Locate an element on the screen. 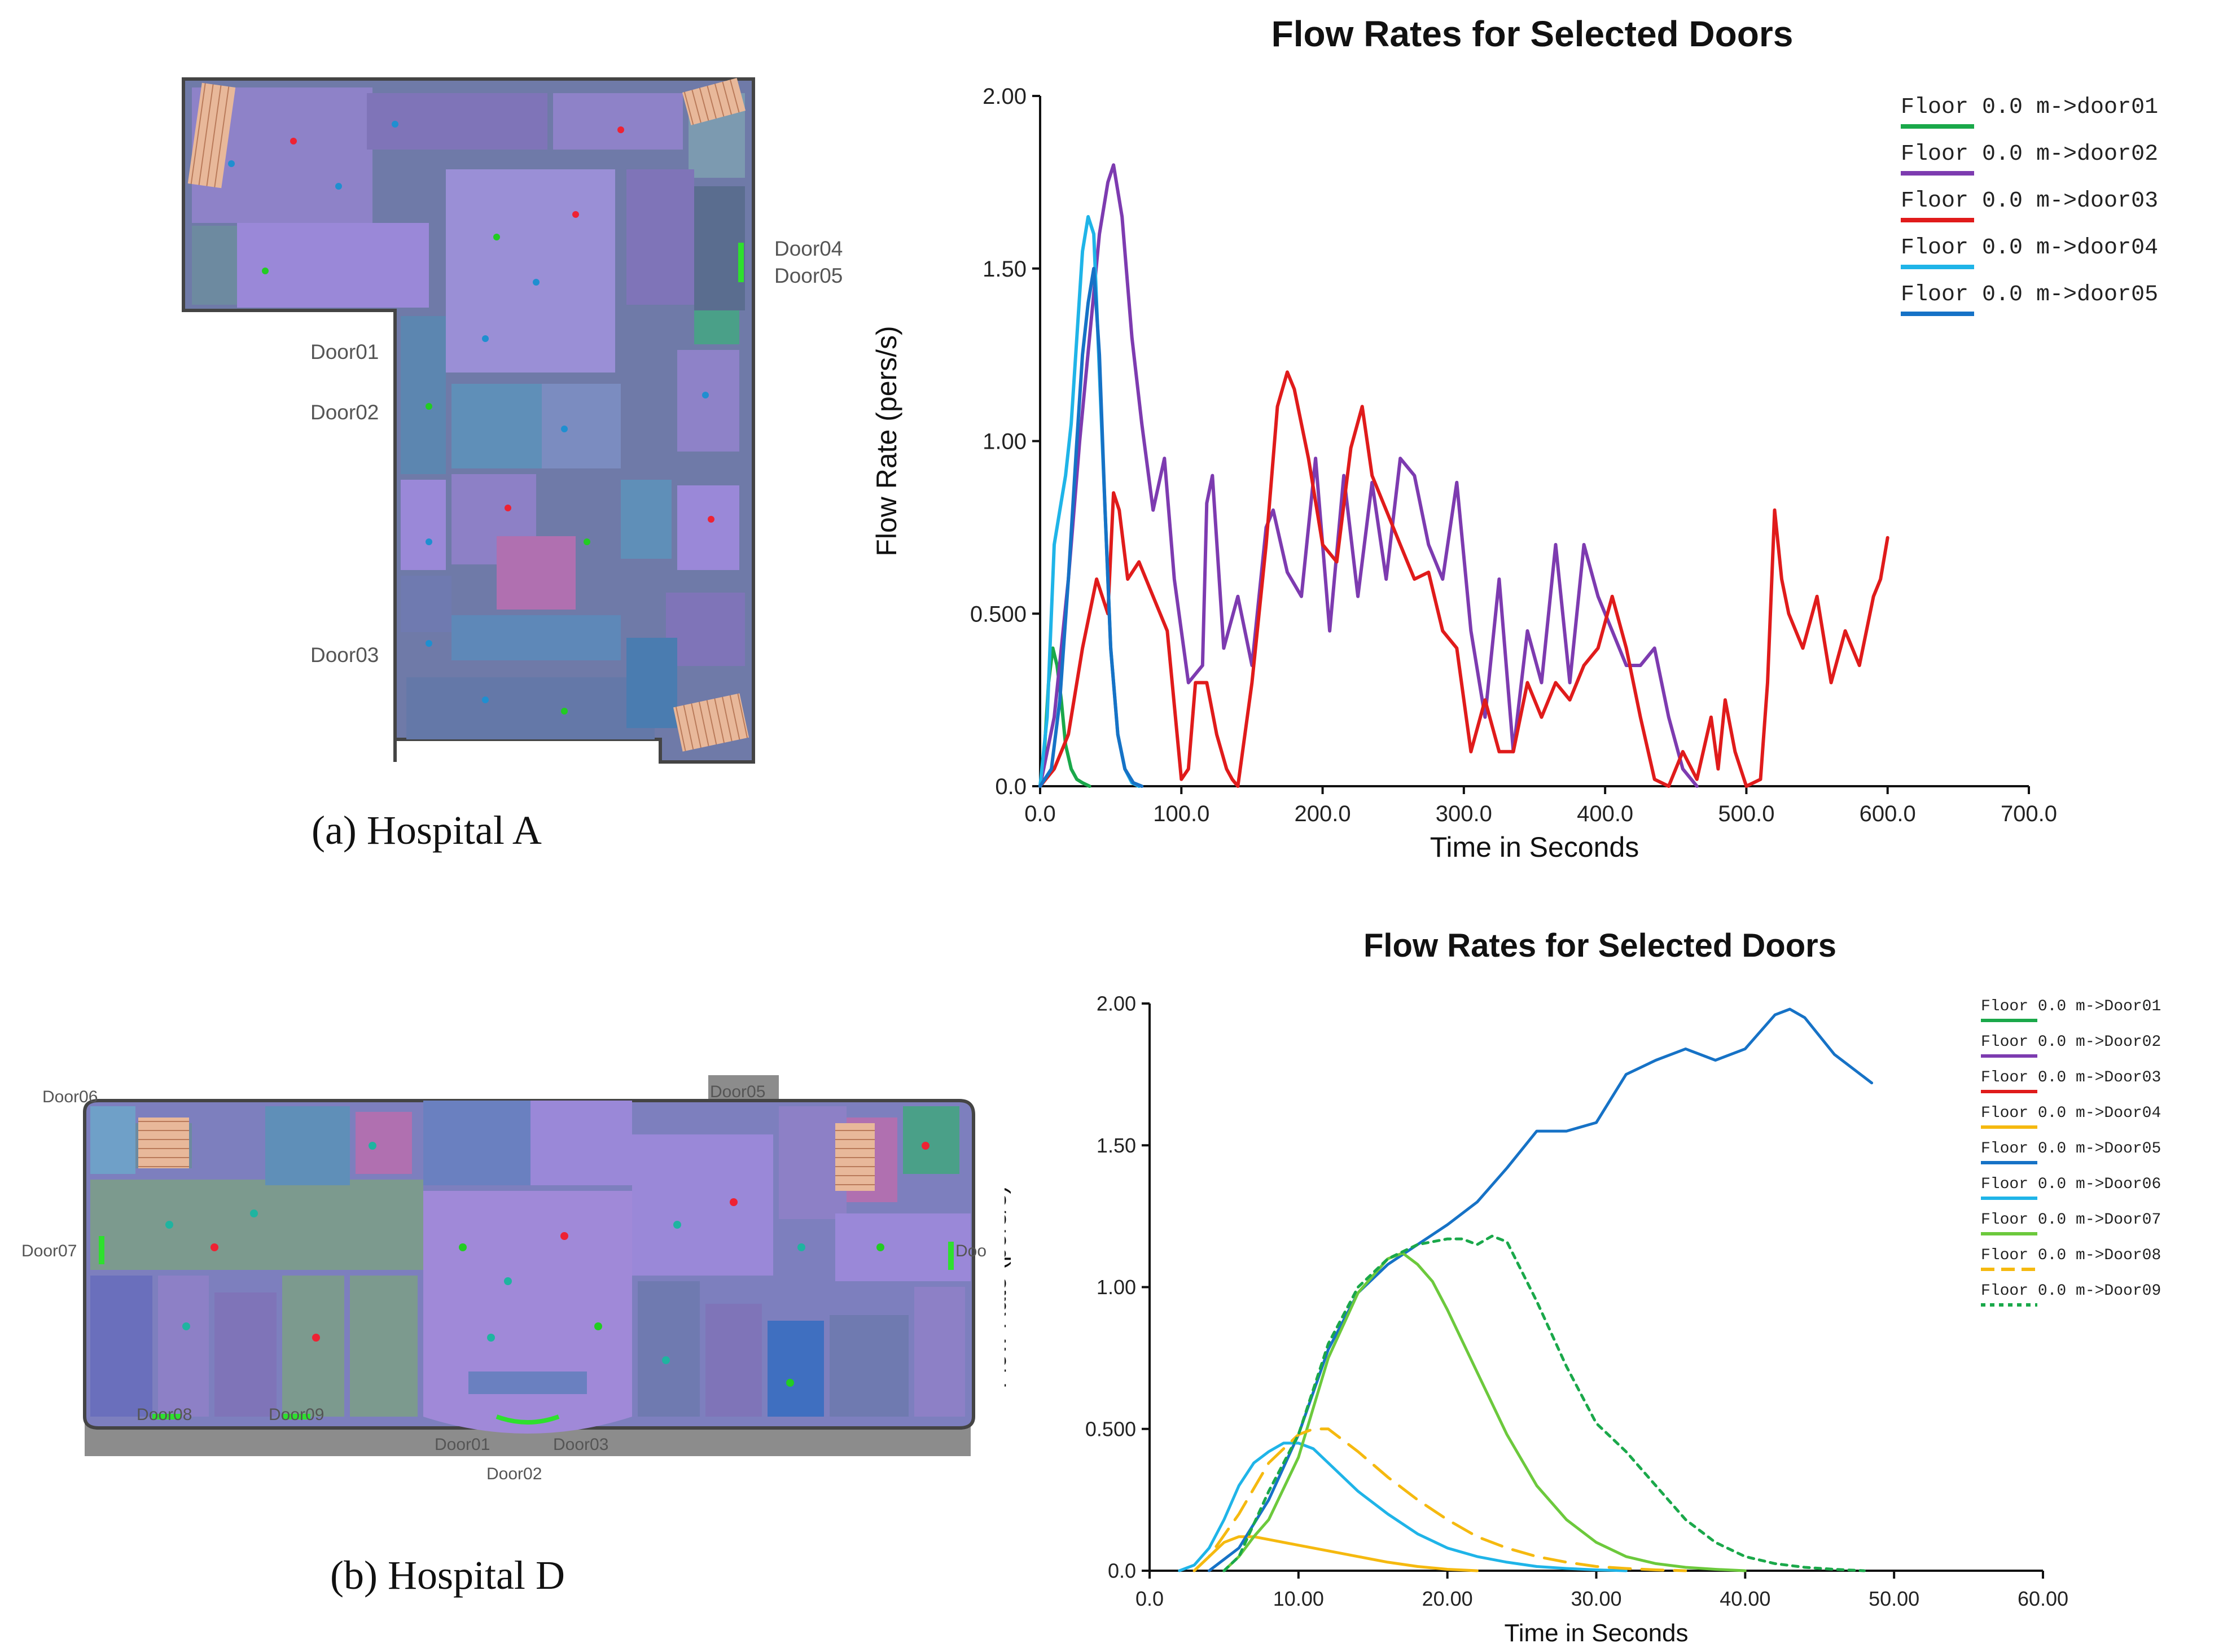 This screenshot has height=1652, width=2223. door-label-d-02: Door02 is located at coordinates (514, 1474).